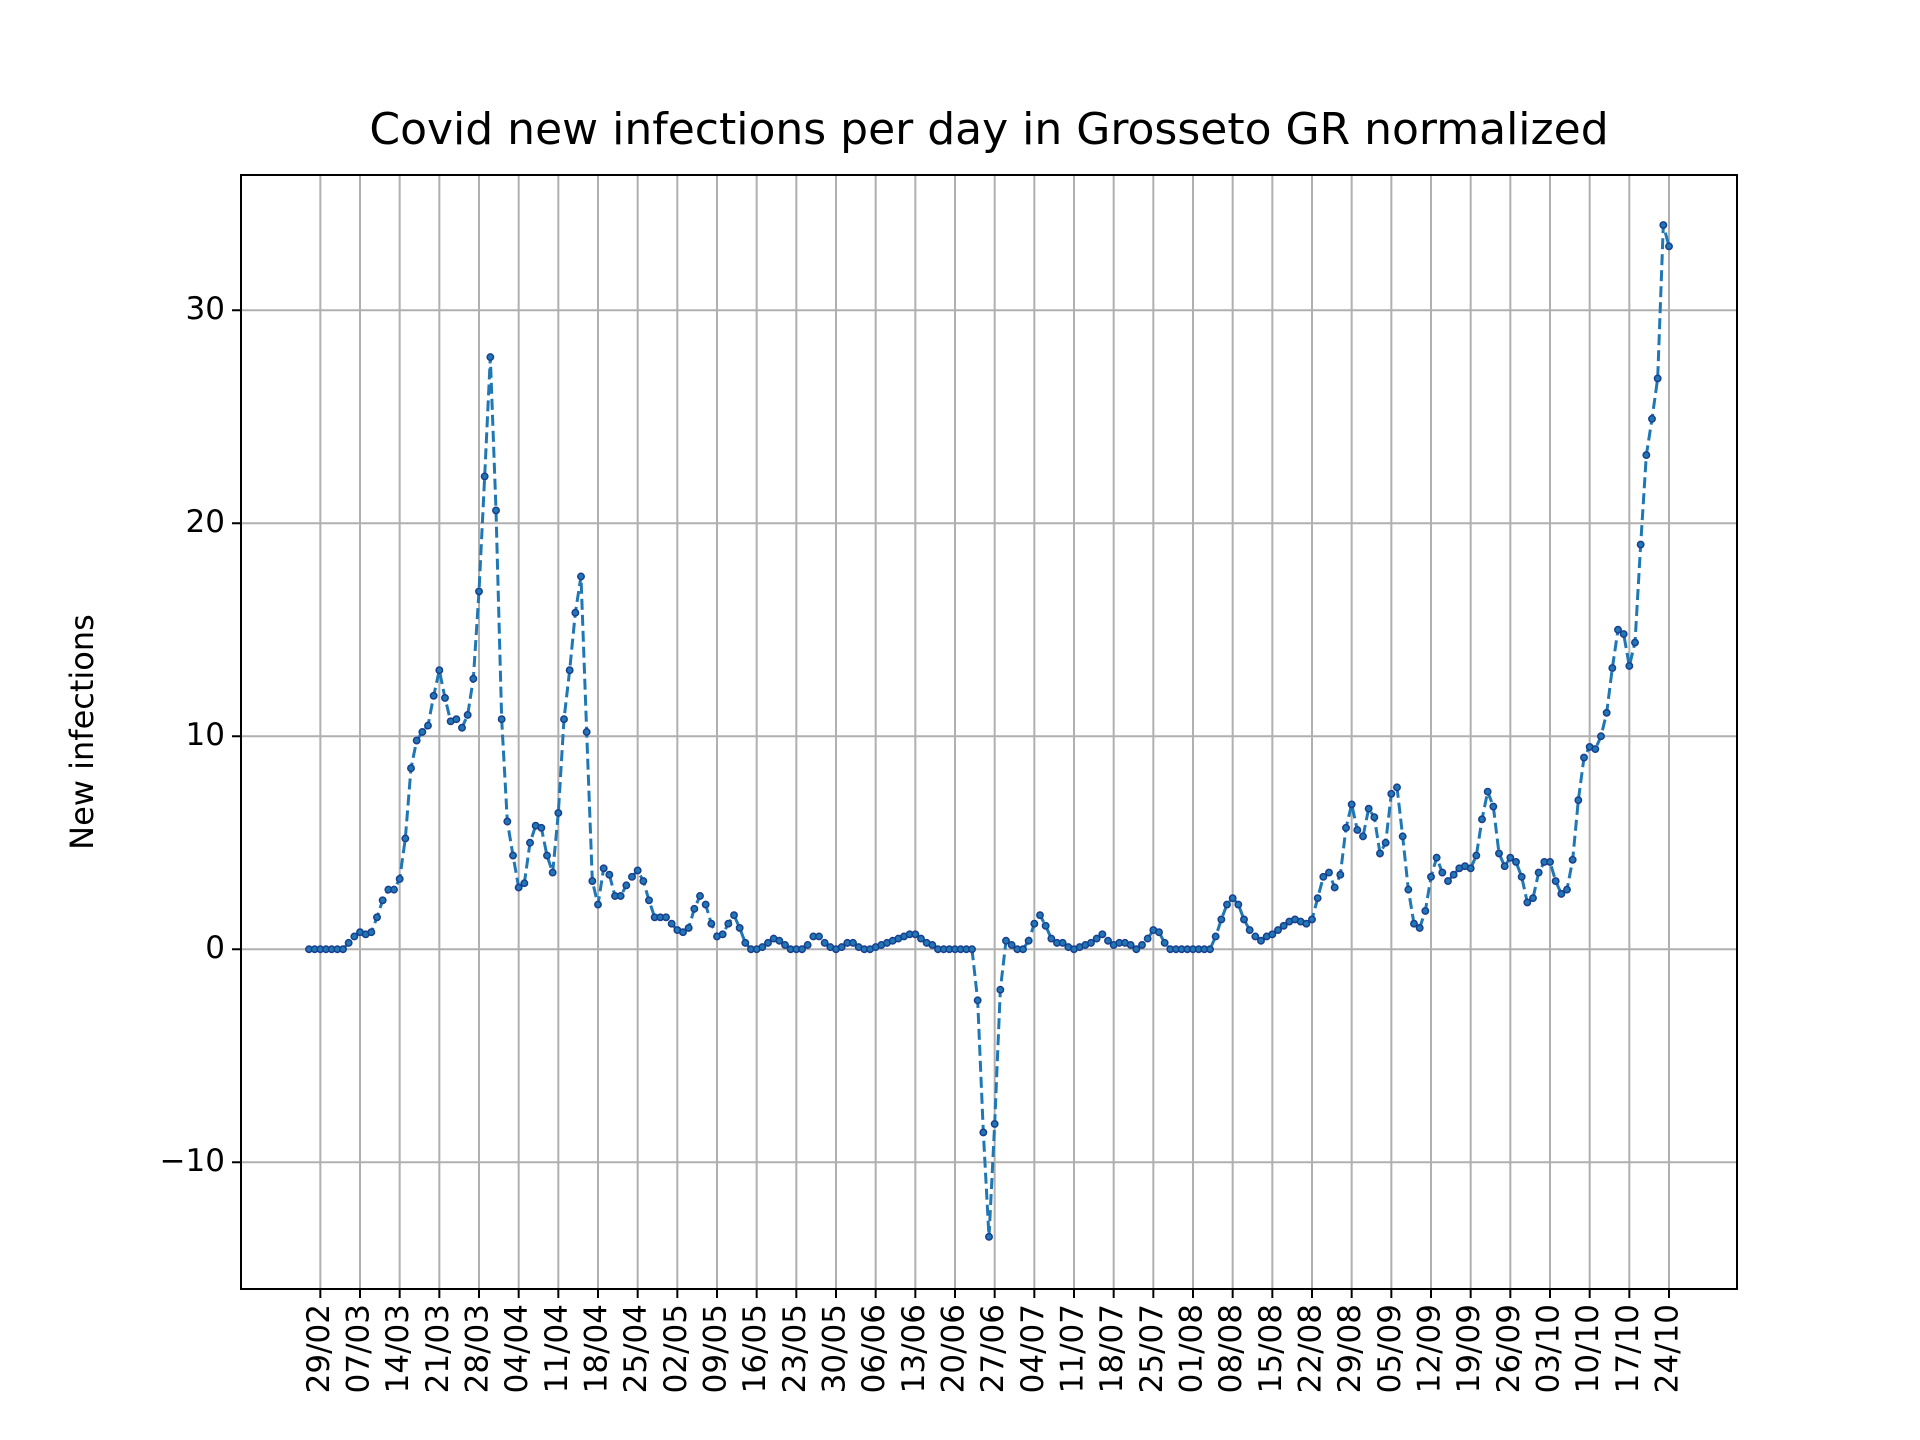  Describe the element at coordinates (1549, 1348) in the screenshot. I see `x-tick-label: 03/10` at that location.